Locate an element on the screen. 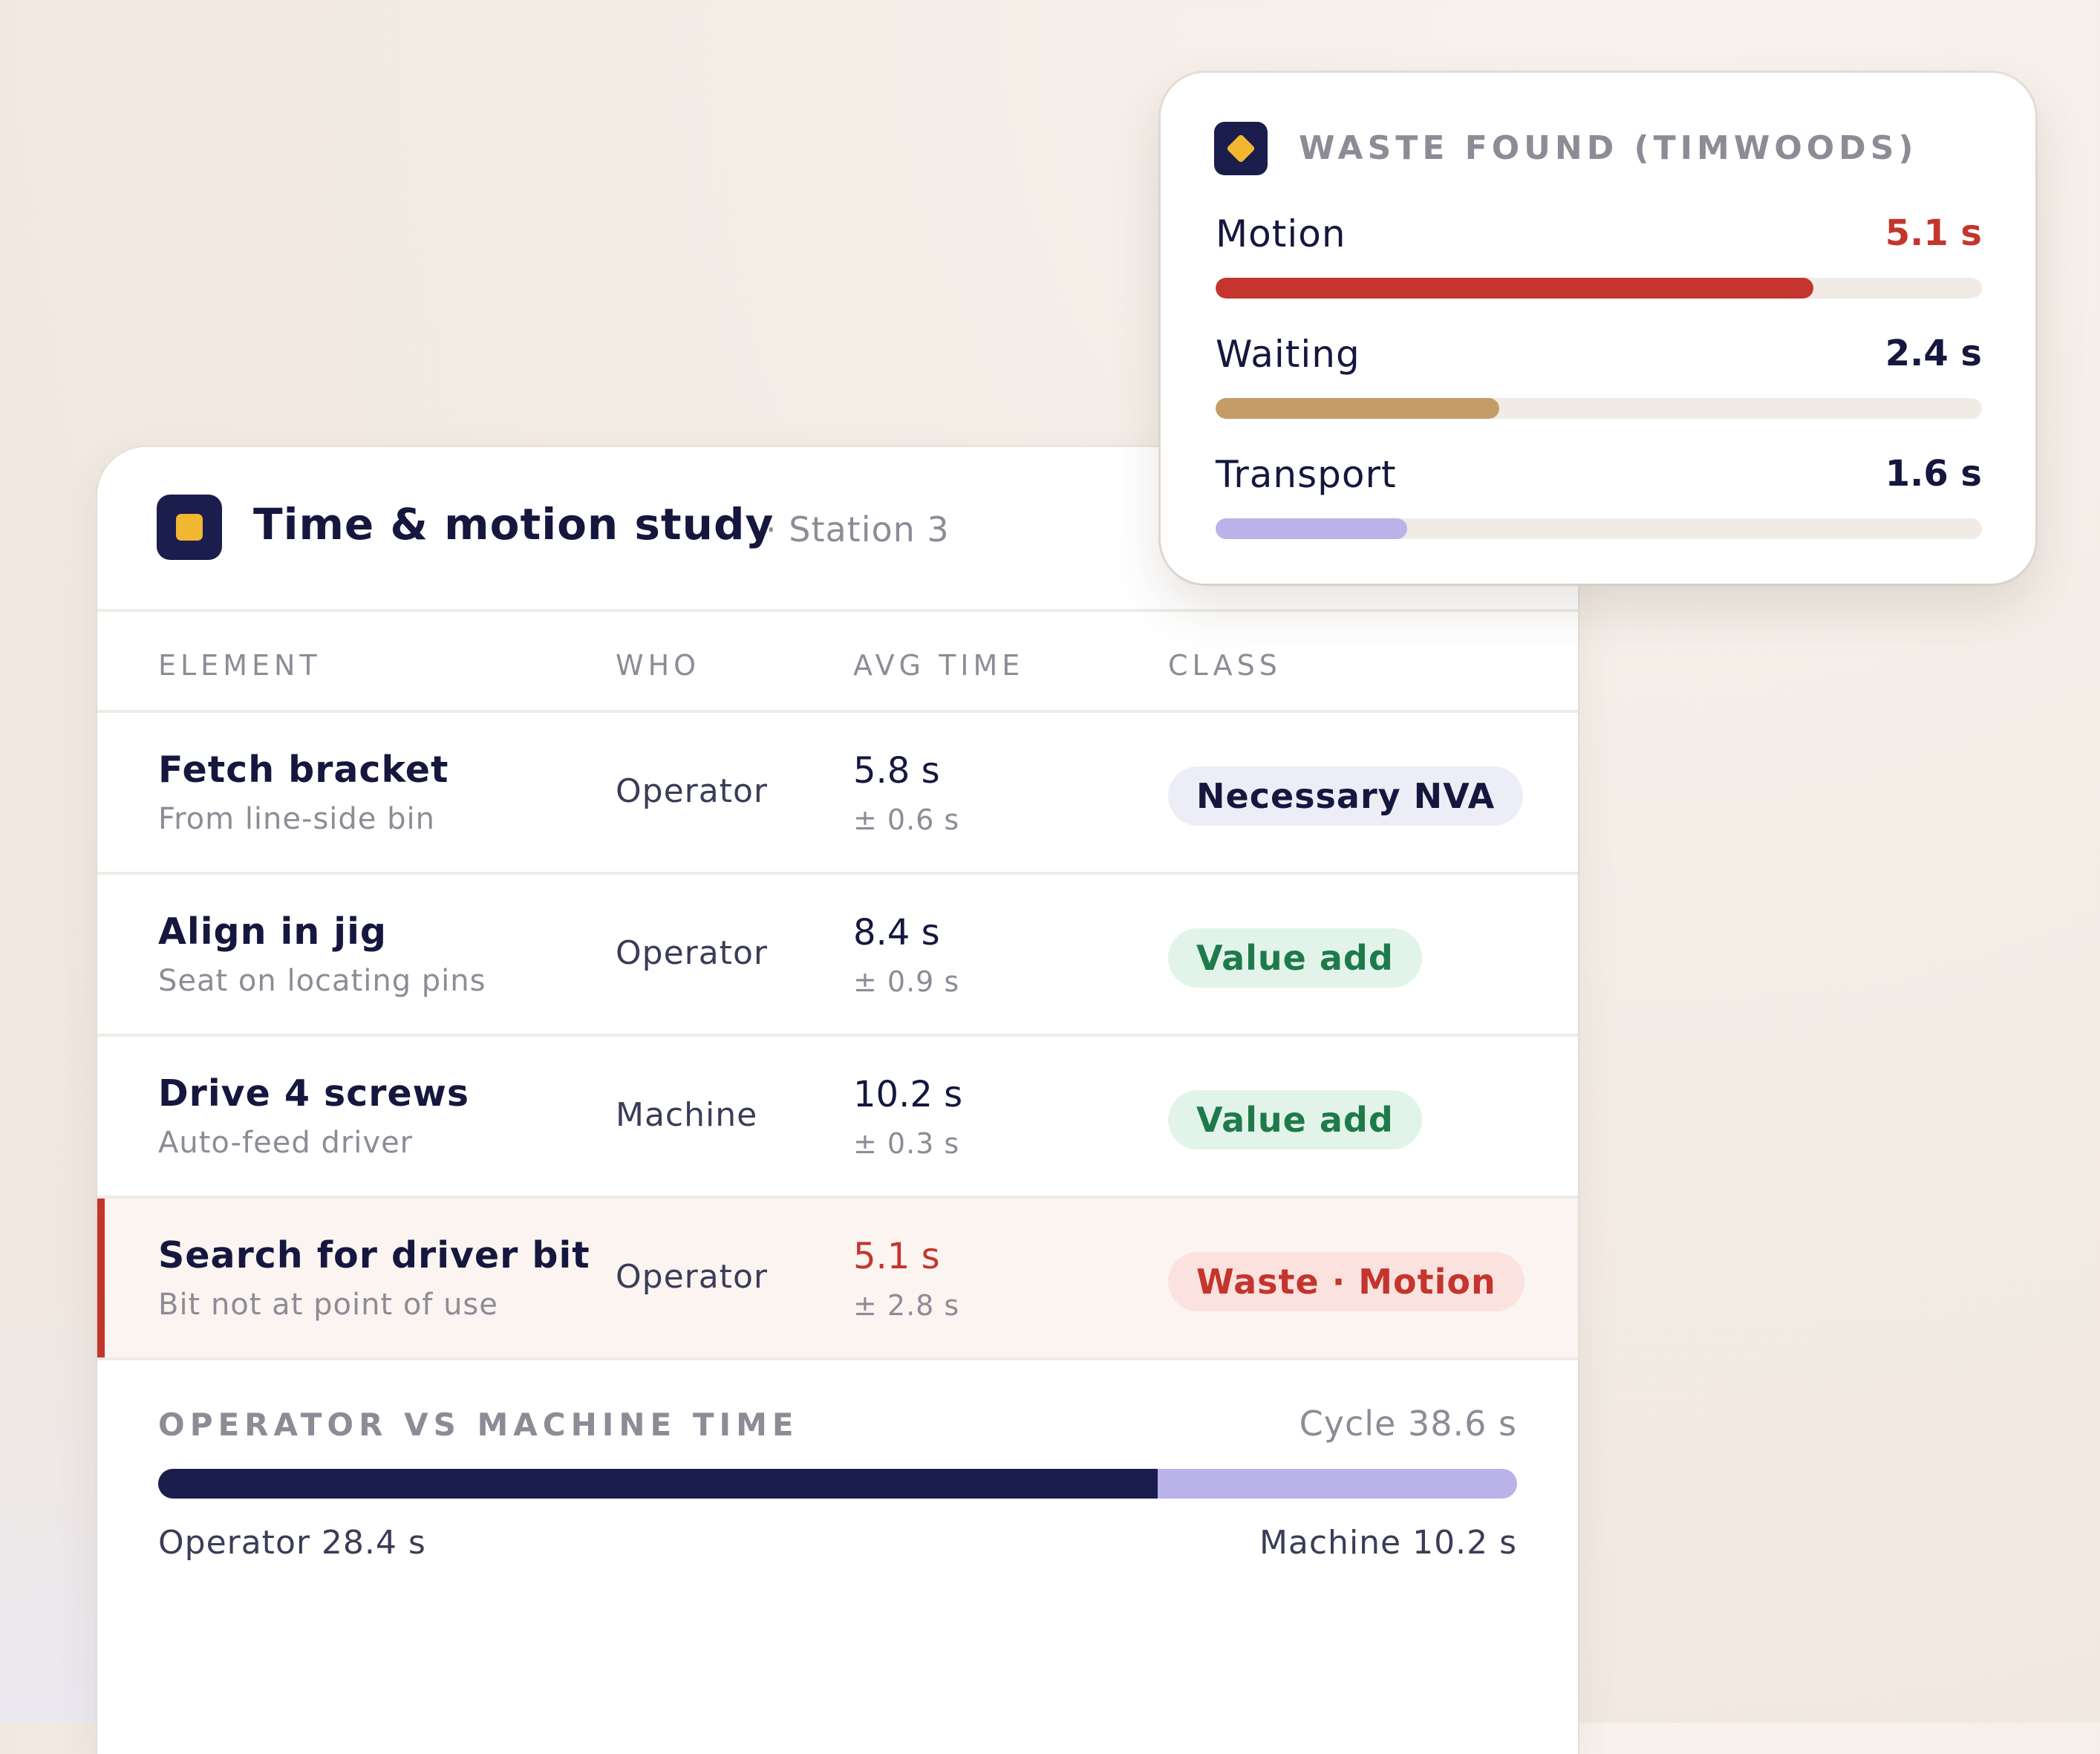  column-header-element: ELEMENT is located at coordinates (240, 665).